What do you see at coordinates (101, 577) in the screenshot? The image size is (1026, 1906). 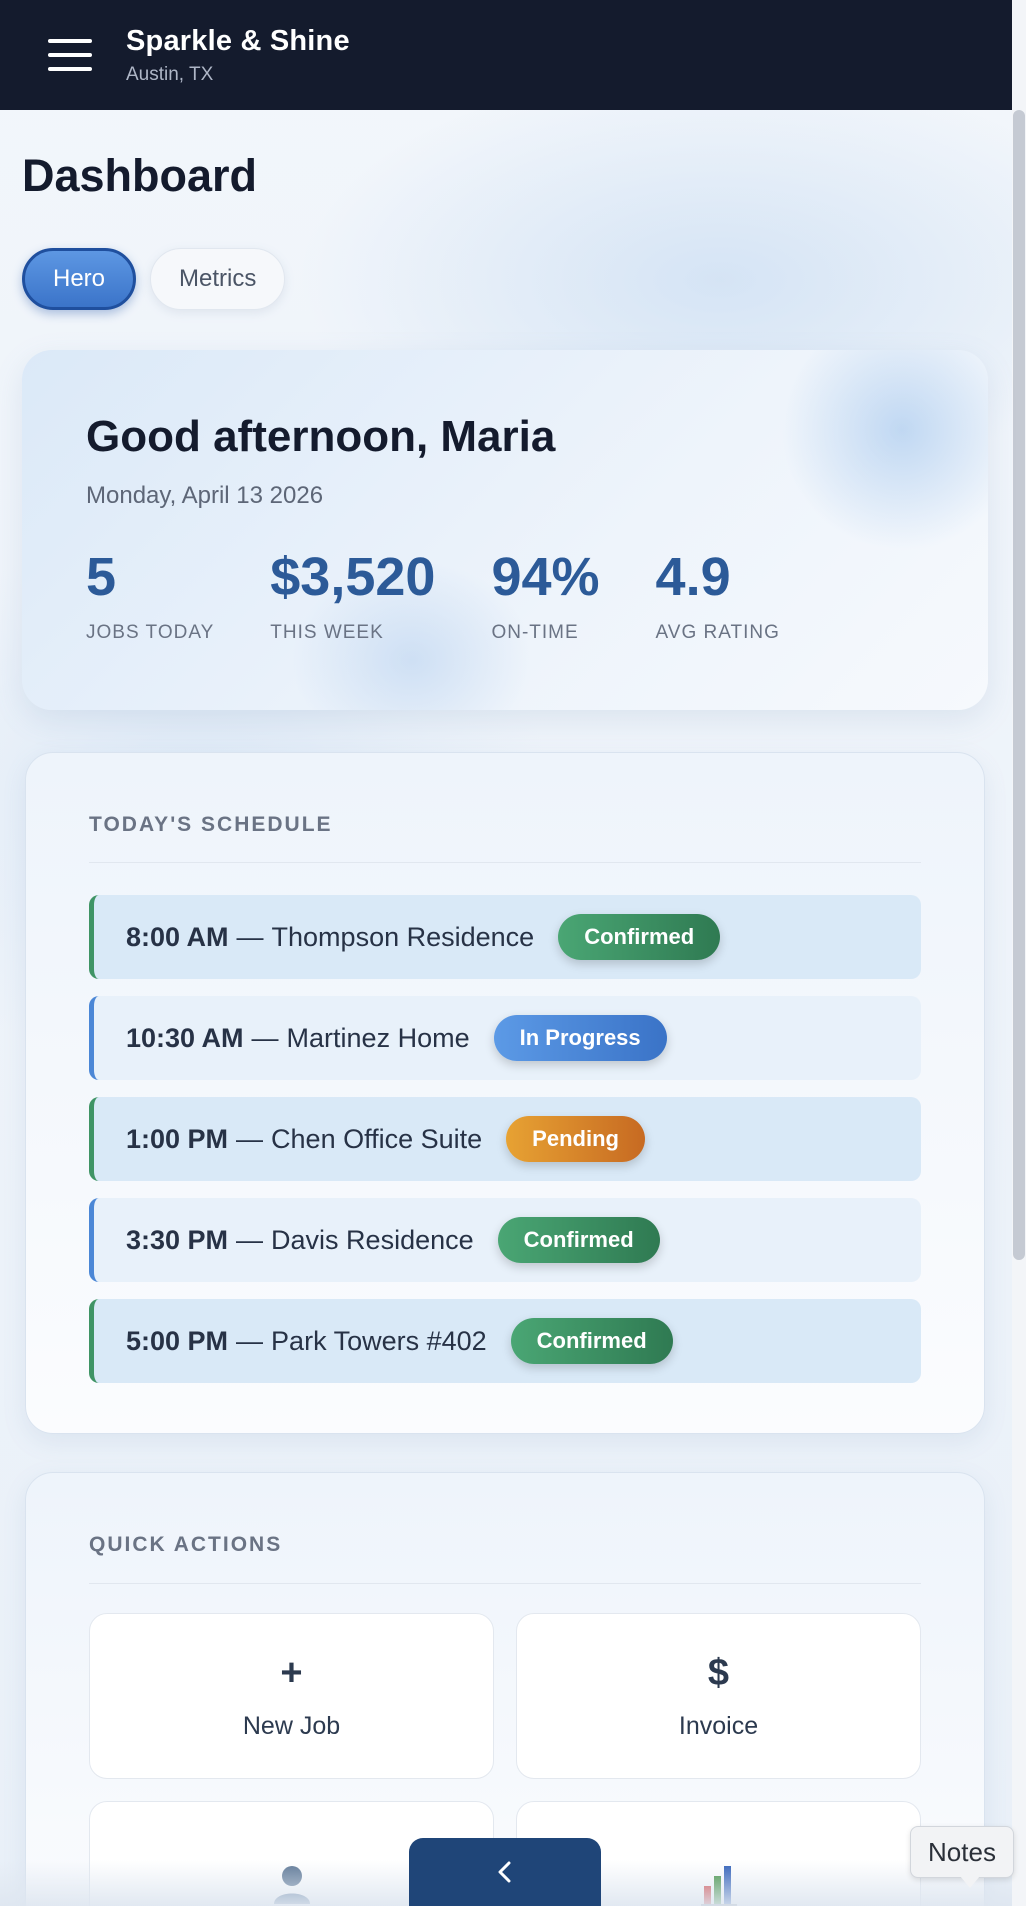 I see `stat-value: 5` at bounding box center [101, 577].